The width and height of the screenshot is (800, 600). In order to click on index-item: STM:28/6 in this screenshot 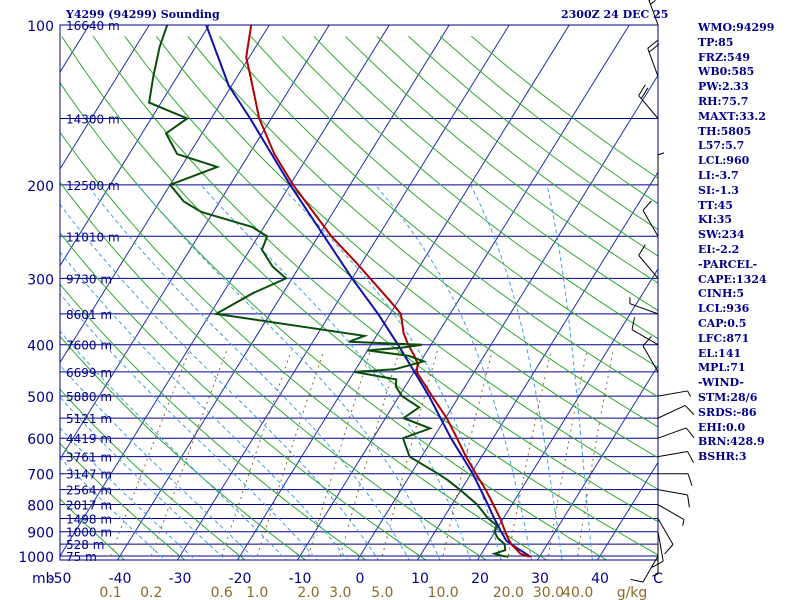, I will do `click(728, 397)`.